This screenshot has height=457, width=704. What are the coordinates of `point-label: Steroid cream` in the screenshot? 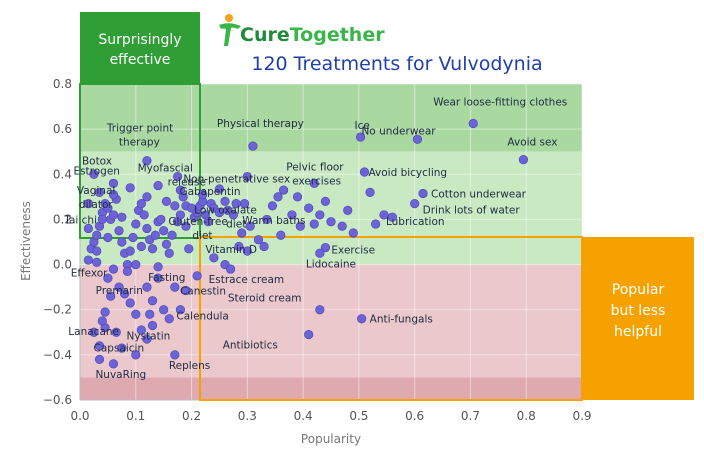 It's located at (265, 299).